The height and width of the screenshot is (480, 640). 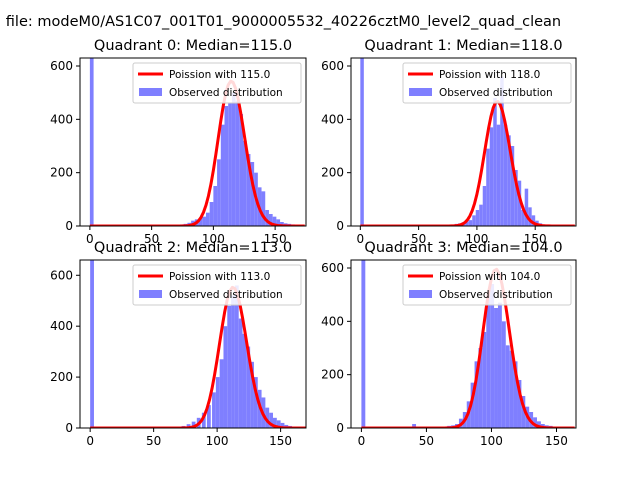 What do you see at coordinates (487, 83) in the screenshot?
I see `legend: Poission with 118.0 Observed distribution` at bounding box center [487, 83].